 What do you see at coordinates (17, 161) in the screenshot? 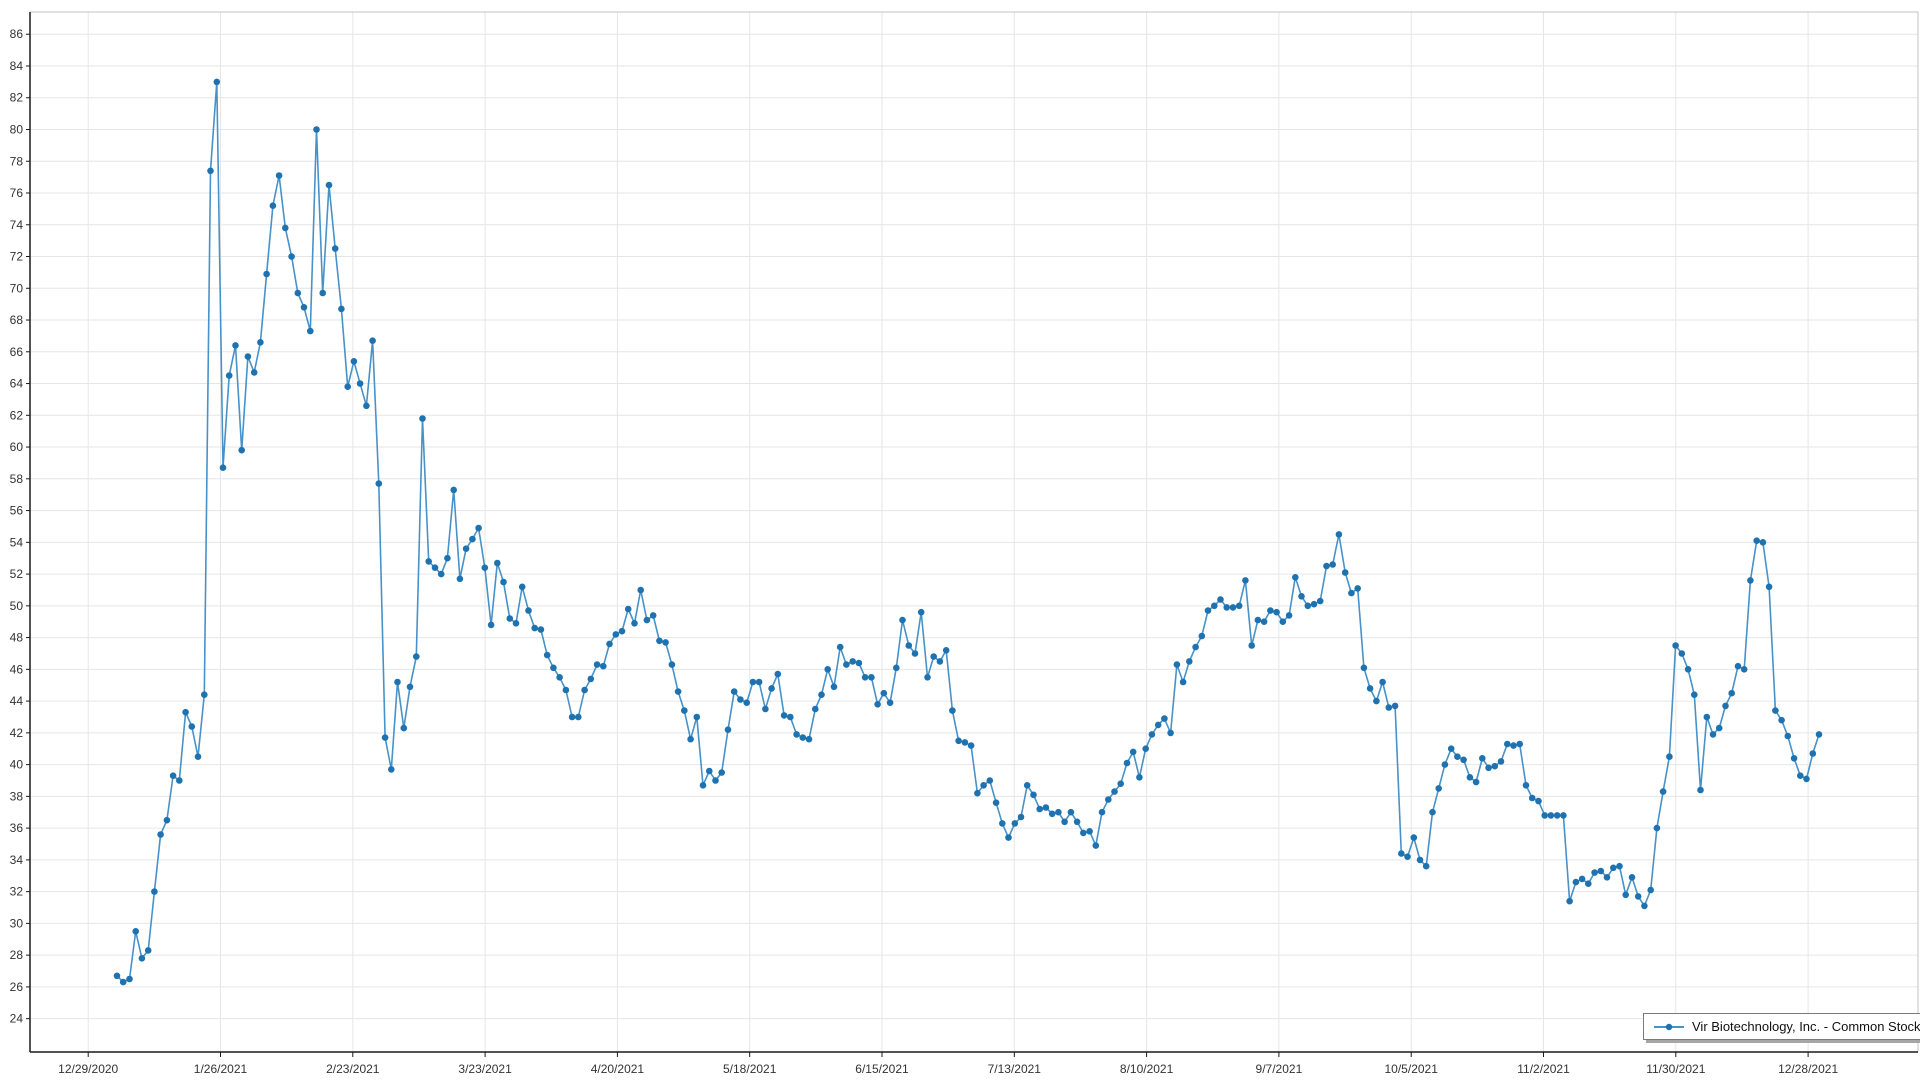
I see `y-axis-tick-label: 78` at bounding box center [17, 161].